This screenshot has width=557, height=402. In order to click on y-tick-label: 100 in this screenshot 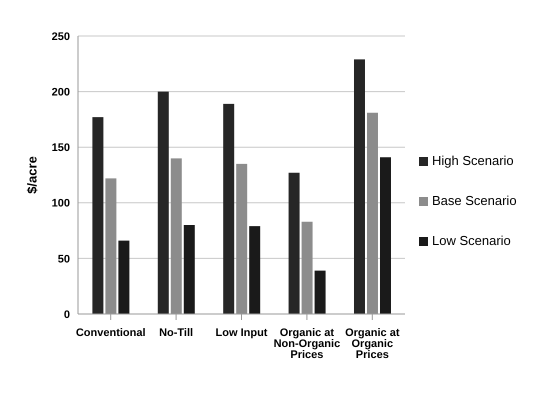, I will do `click(61, 204)`.